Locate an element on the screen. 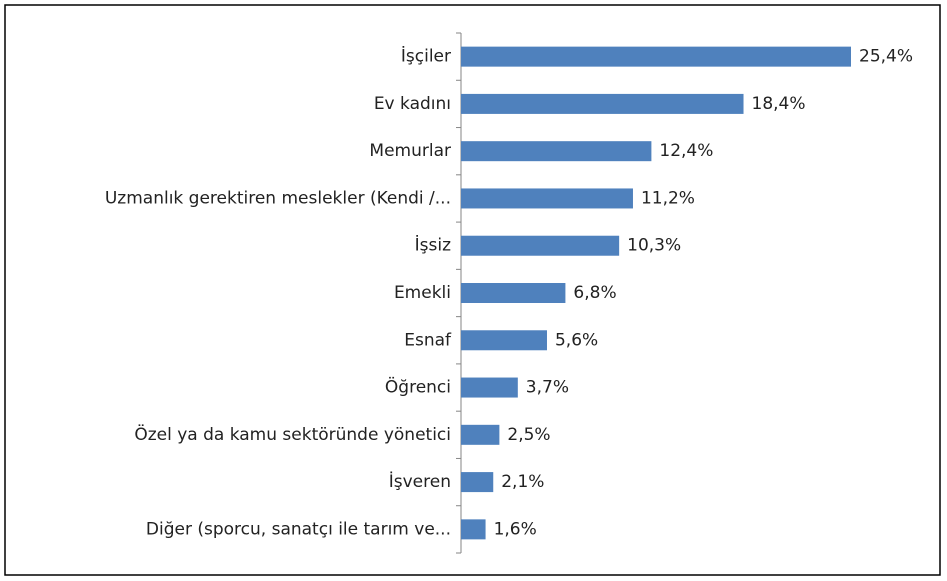  category-label: Esnaf is located at coordinates (428, 340).